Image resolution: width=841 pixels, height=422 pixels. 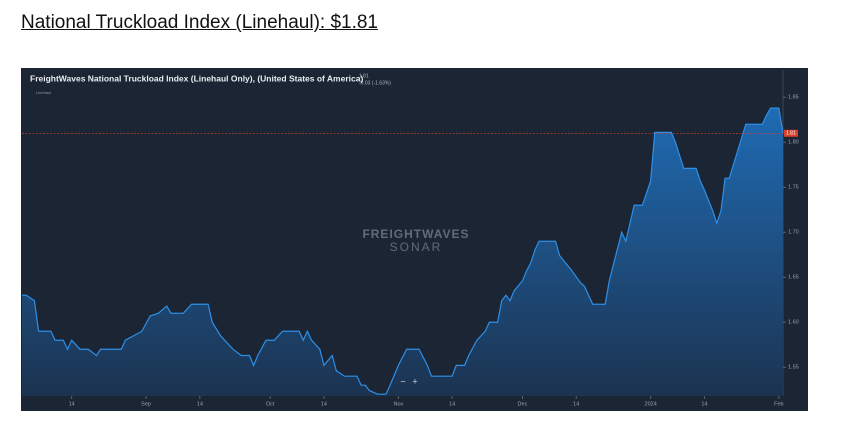 I want to click on y-tick-label: 1.75, so click(x=793, y=188).